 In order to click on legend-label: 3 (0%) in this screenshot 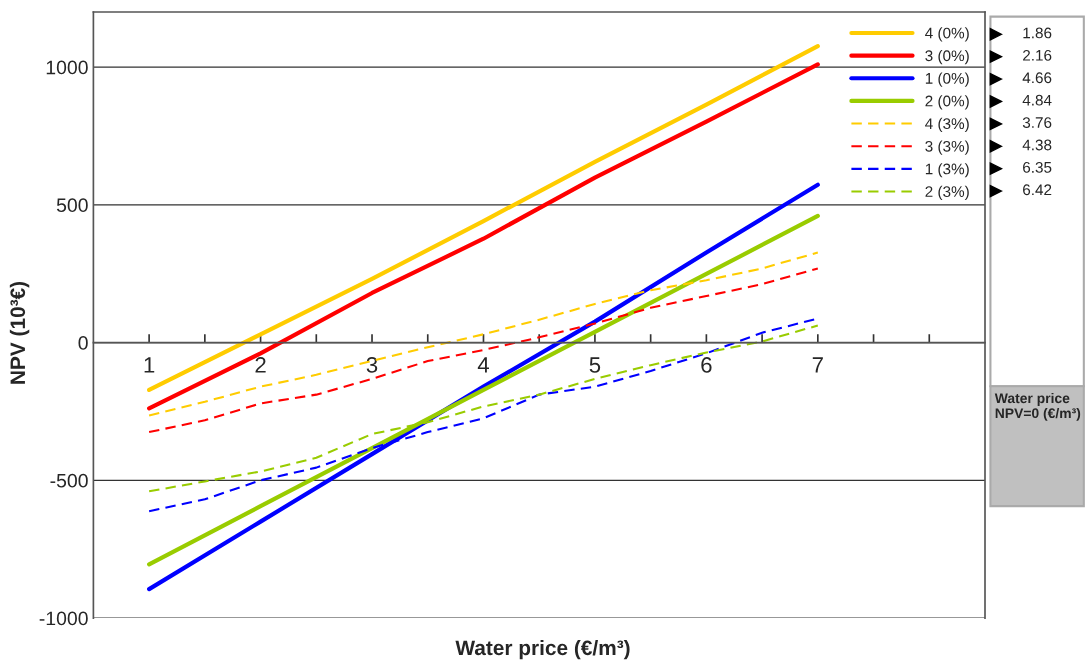, I will do `click(947, 57)`.